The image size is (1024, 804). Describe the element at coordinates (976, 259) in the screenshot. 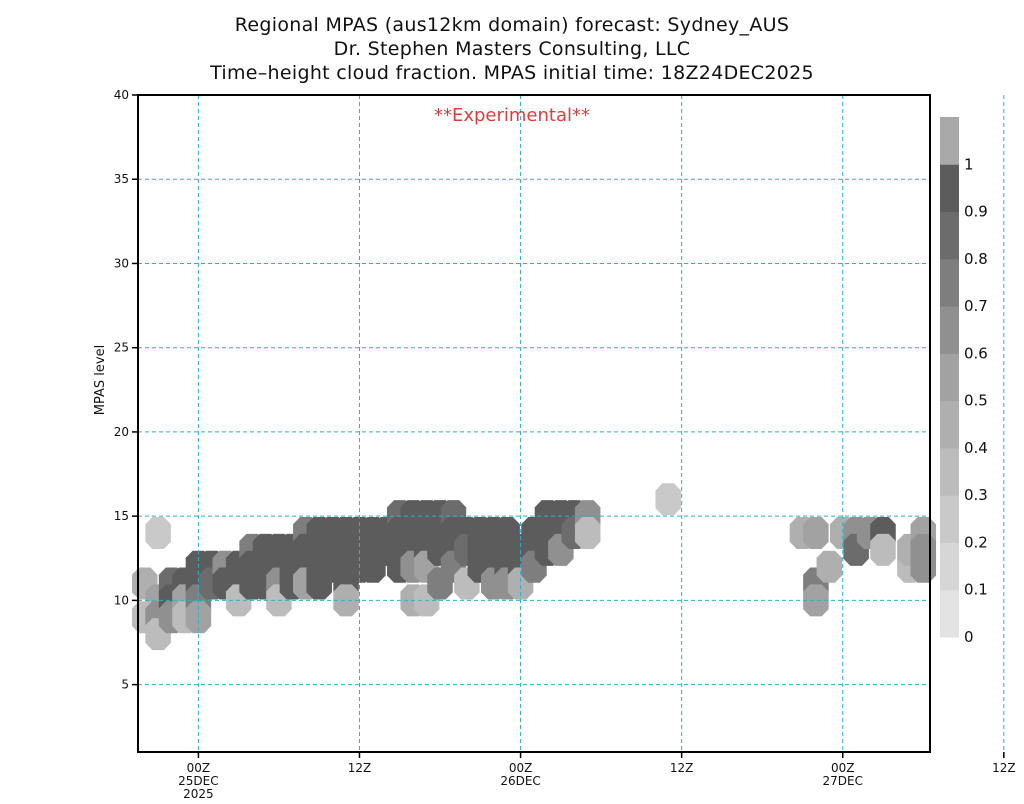

I see `colorbar-label: 0.8` at that location.